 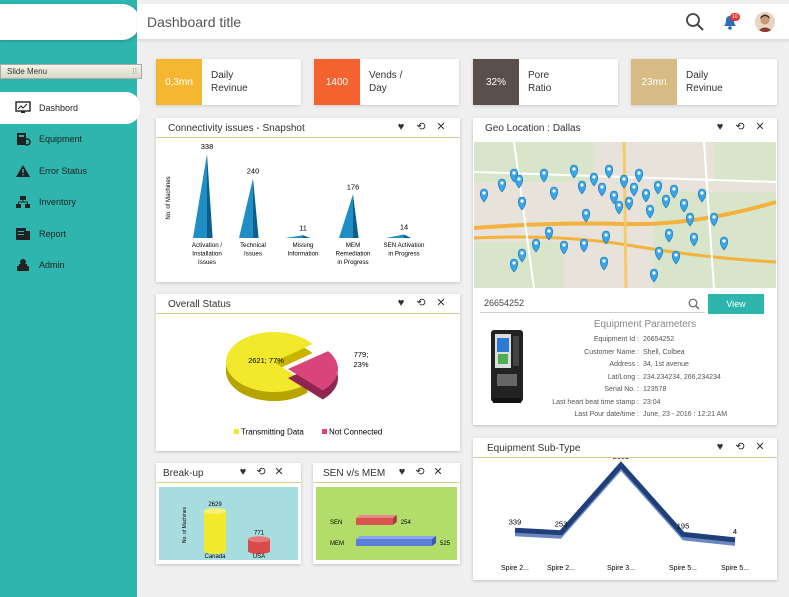 What do you see at coordinates (353, 245) in the screenshot?
I see `tick-label: MEM` at bounding box center [353, 245].